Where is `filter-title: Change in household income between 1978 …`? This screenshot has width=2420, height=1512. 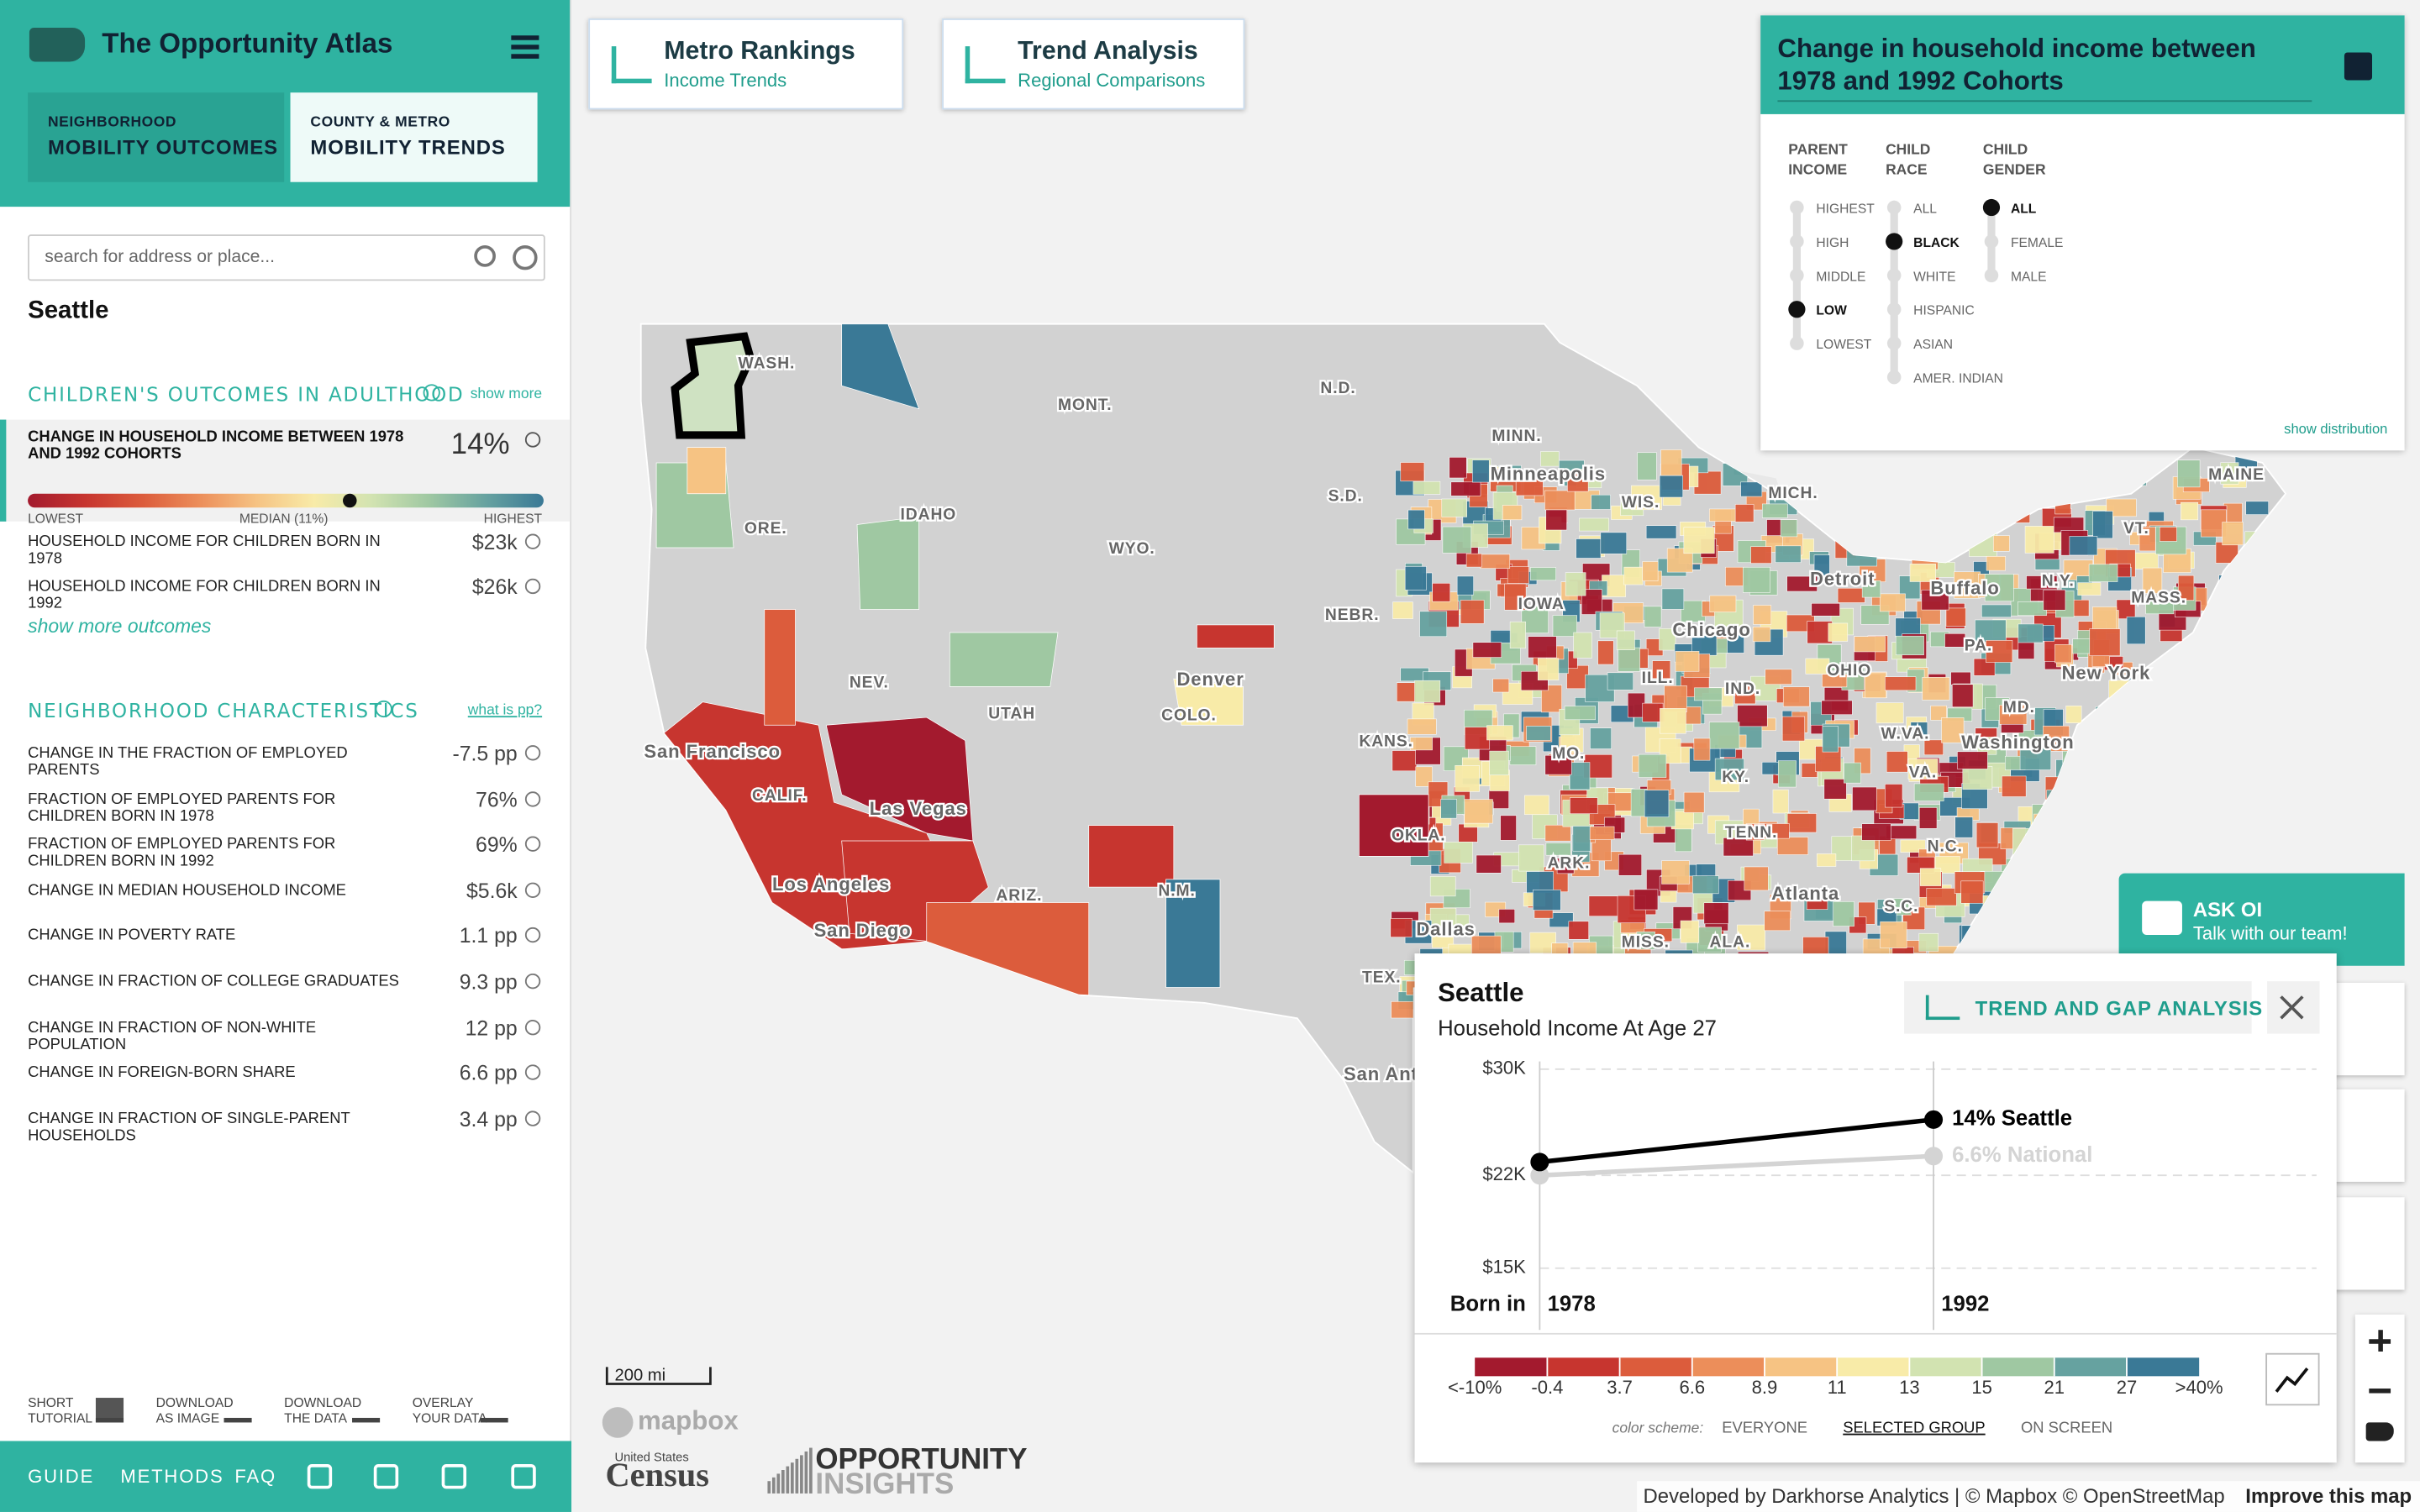
filter-title: Change in household income between 1978 … is located at coordinates (2016, 65).